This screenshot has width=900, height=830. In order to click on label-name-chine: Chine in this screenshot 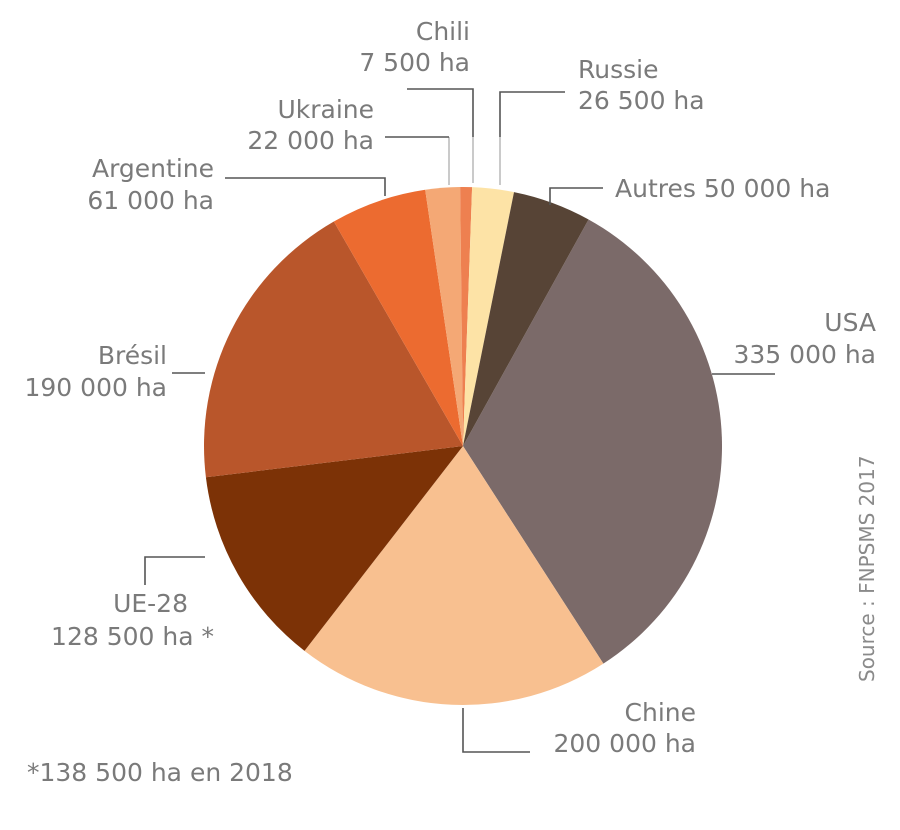, I will do `click(660, 712)`.